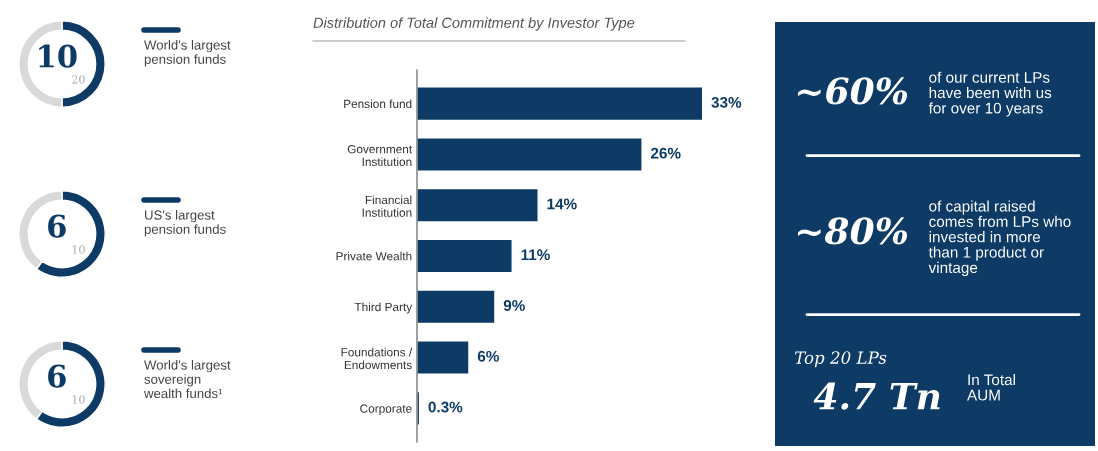 The width and height of the screenshot is (1098, 451). Describe the element at coordinates (514, 305) in the screenshot. I see `data-label: 9%` at that location.